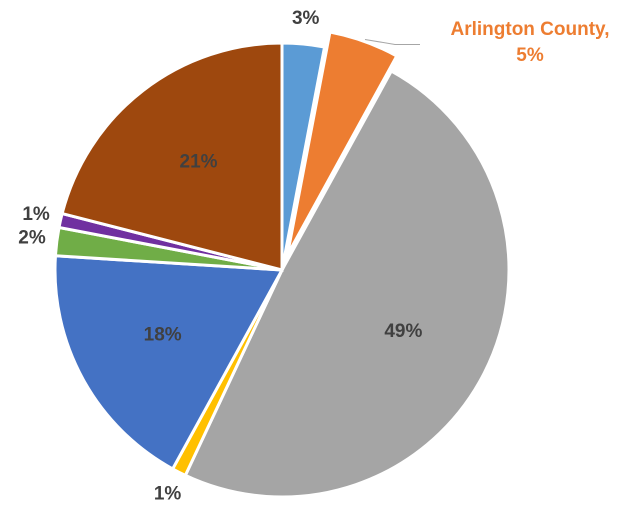  What do you see at coordinates (403, 331) in the screenshot?
I see `data-label: 49%` at bounding box center [403, 331].